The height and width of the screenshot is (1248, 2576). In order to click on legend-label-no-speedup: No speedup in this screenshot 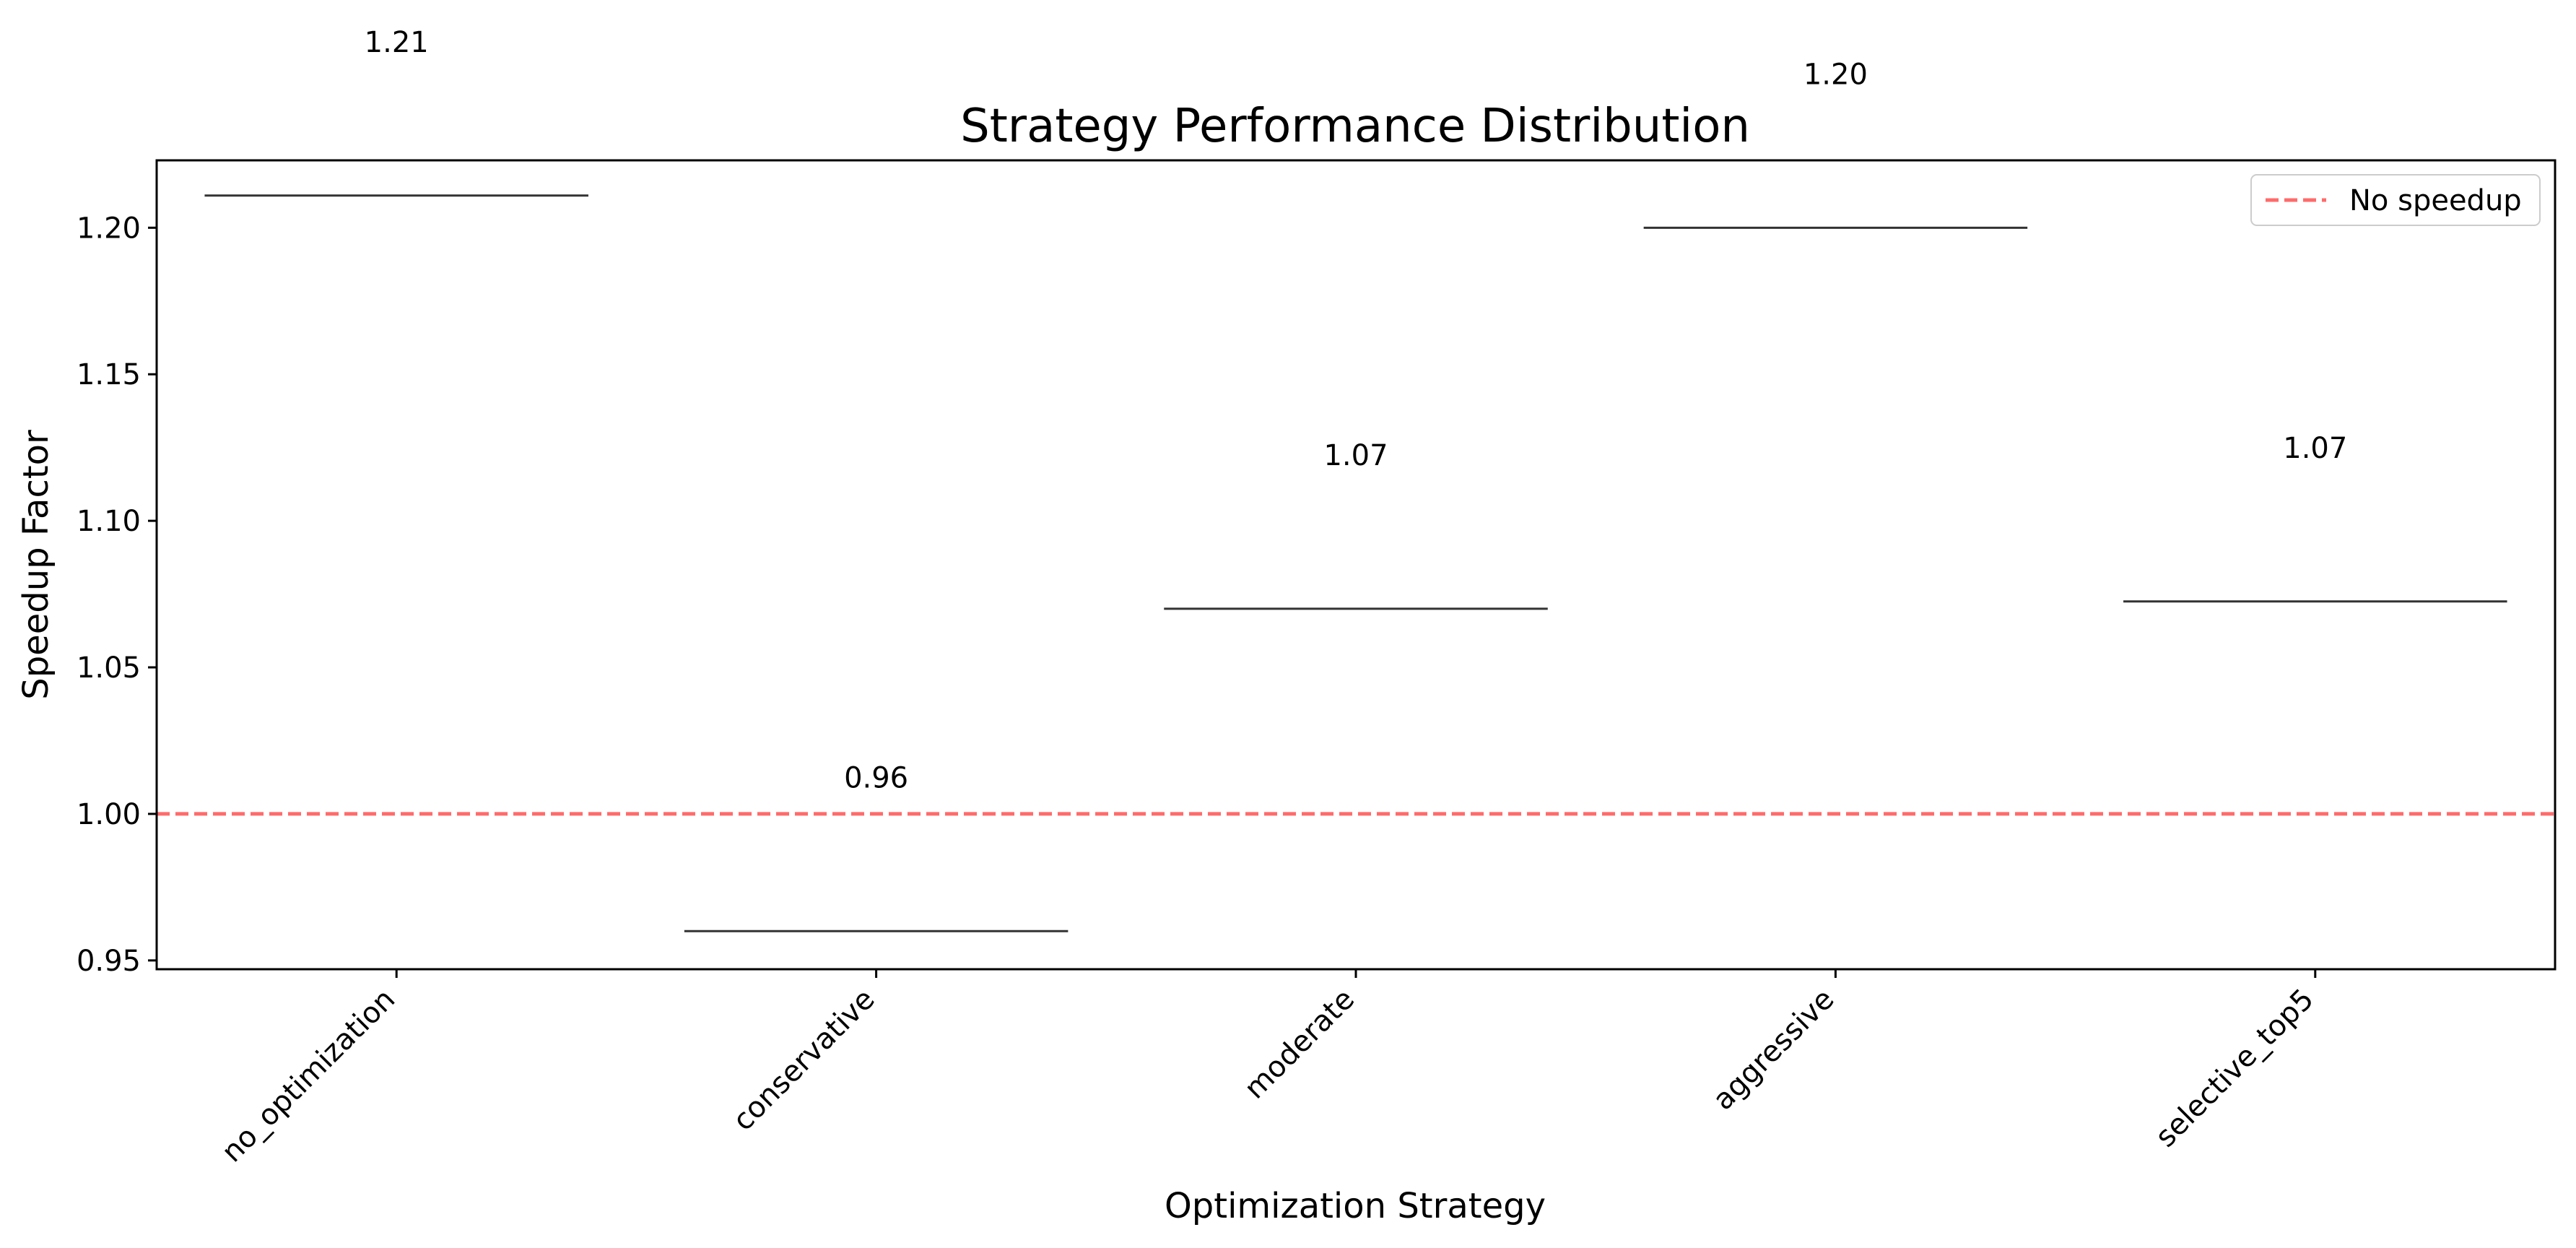, I will do `click(2435, 200)`.